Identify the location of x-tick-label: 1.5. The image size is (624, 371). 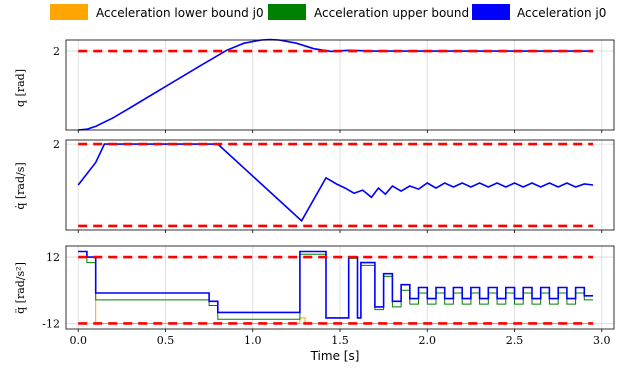
(340, 340).